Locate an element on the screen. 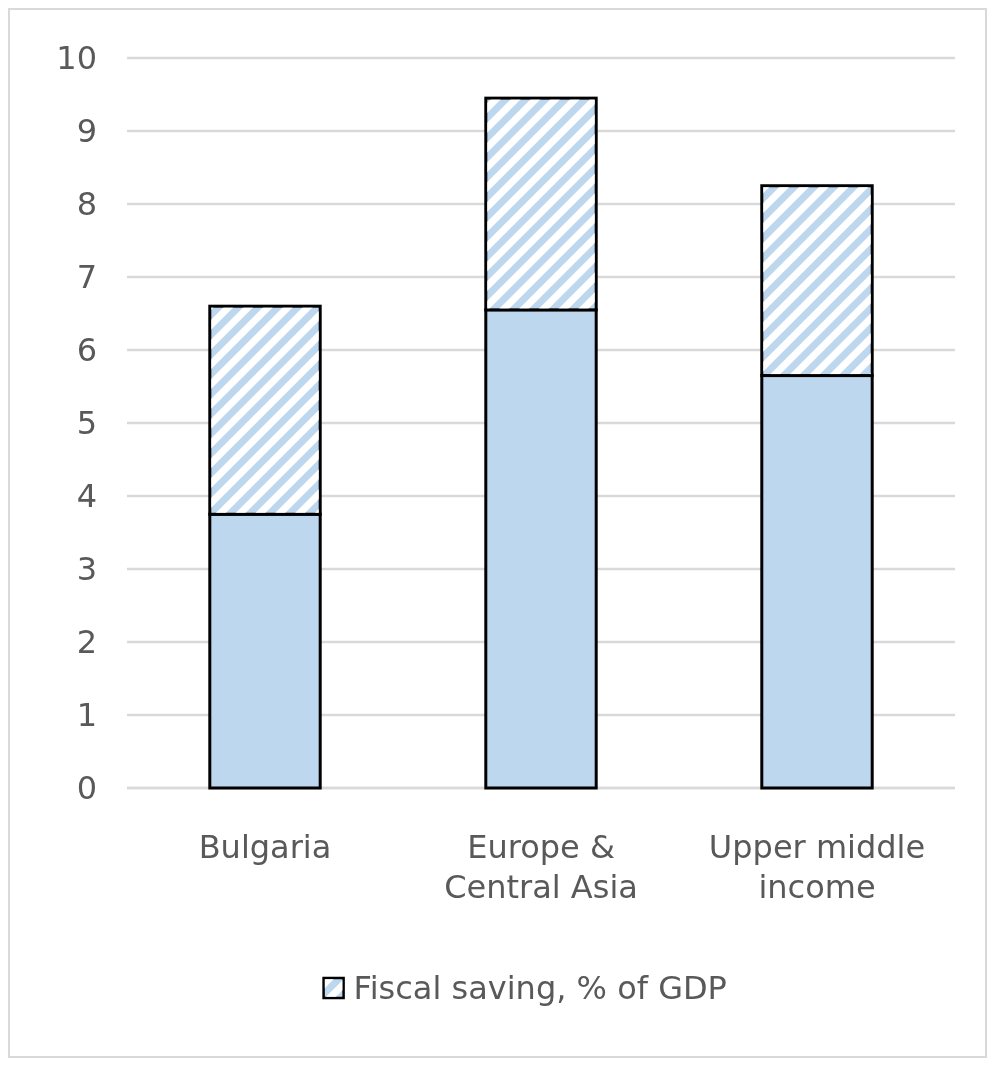 The image size is (995, 1066). x-tick-label: Bulgaria is located at coordinates (265, 847).